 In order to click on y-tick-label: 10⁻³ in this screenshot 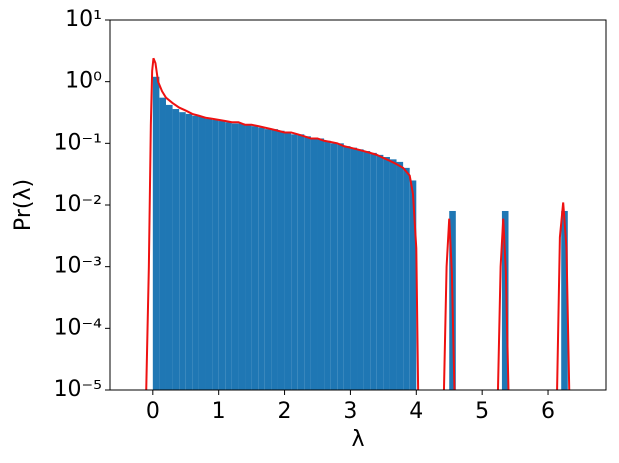, I will do `click(78, 266)`.